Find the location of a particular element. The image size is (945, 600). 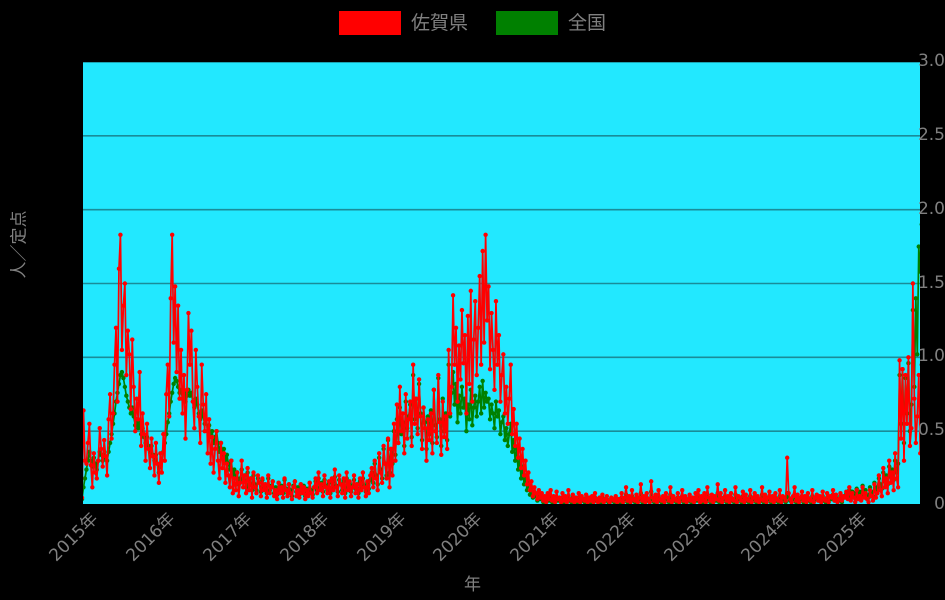

y-tick-label: 2.0 is located at coordinates (931, 208).